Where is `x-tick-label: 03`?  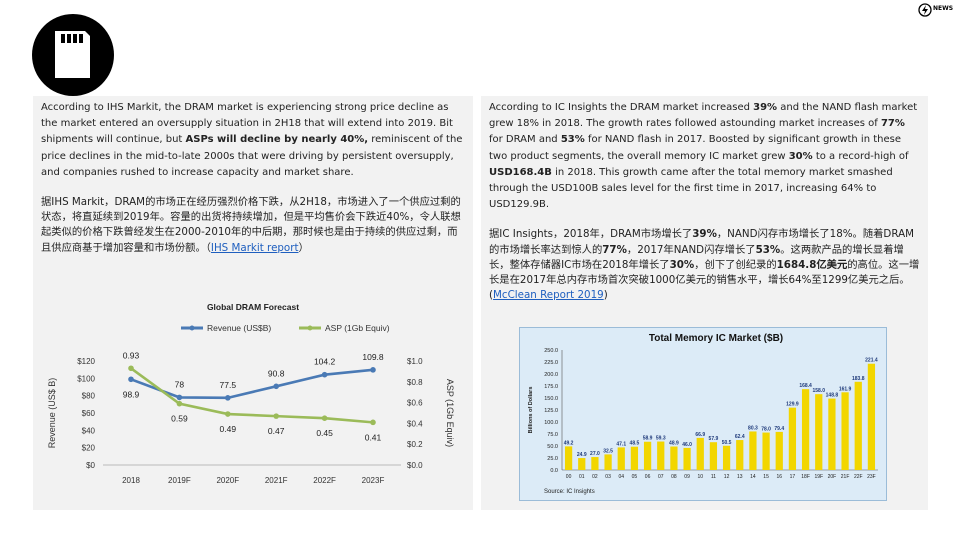
x-tick-label: 03 is located at coordinates (608, 477).